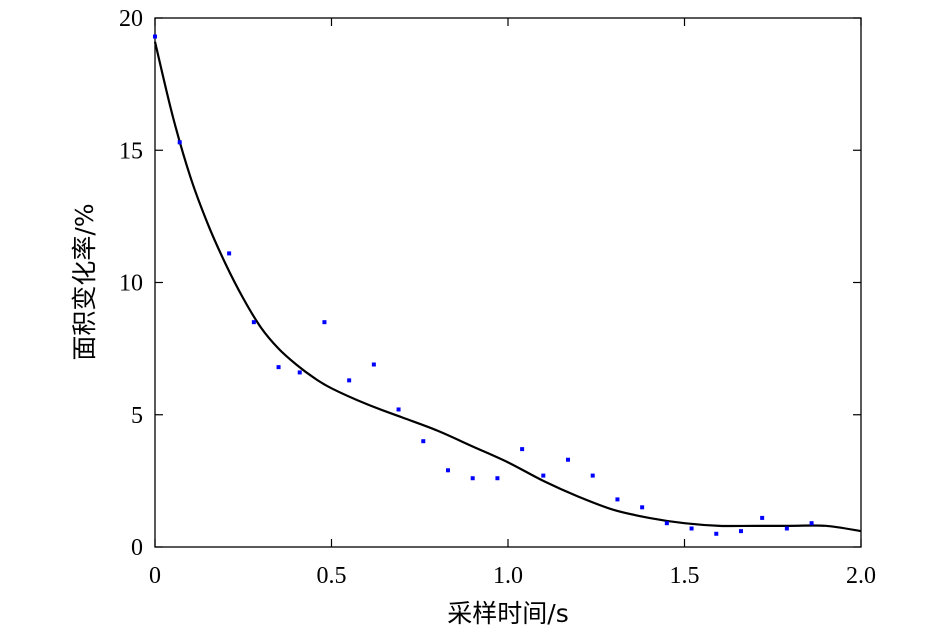  Describe the element at coordinates (84, 281) in the screenshot. I see `y-axis-title: 面积变化率/%` at that location.